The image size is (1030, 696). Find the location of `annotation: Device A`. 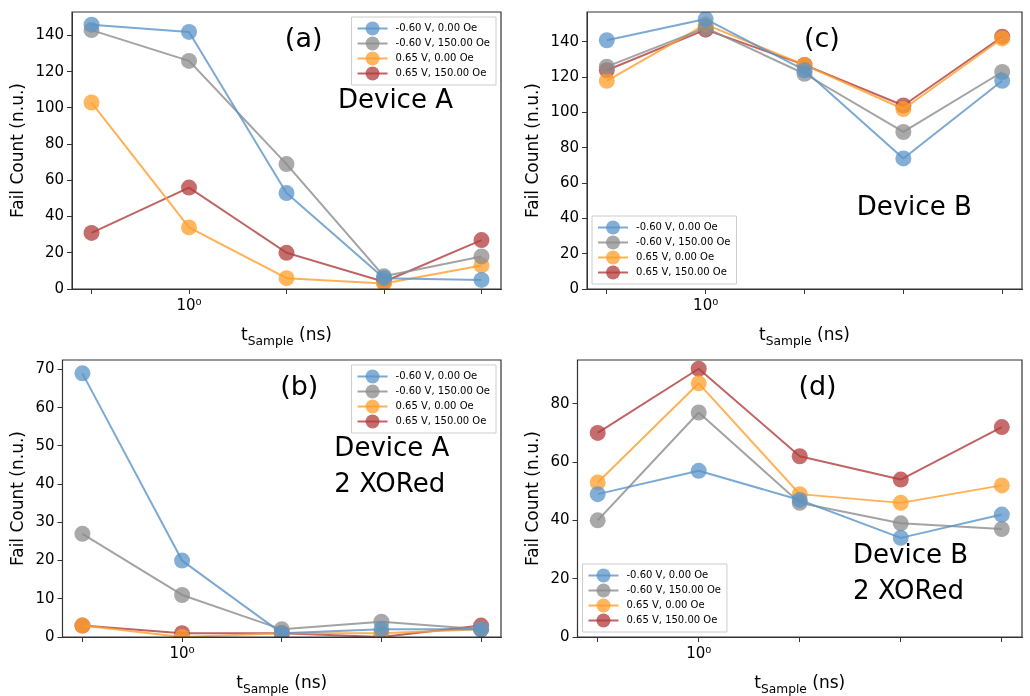

annotation: Device A is located at coordinates (395, 98).